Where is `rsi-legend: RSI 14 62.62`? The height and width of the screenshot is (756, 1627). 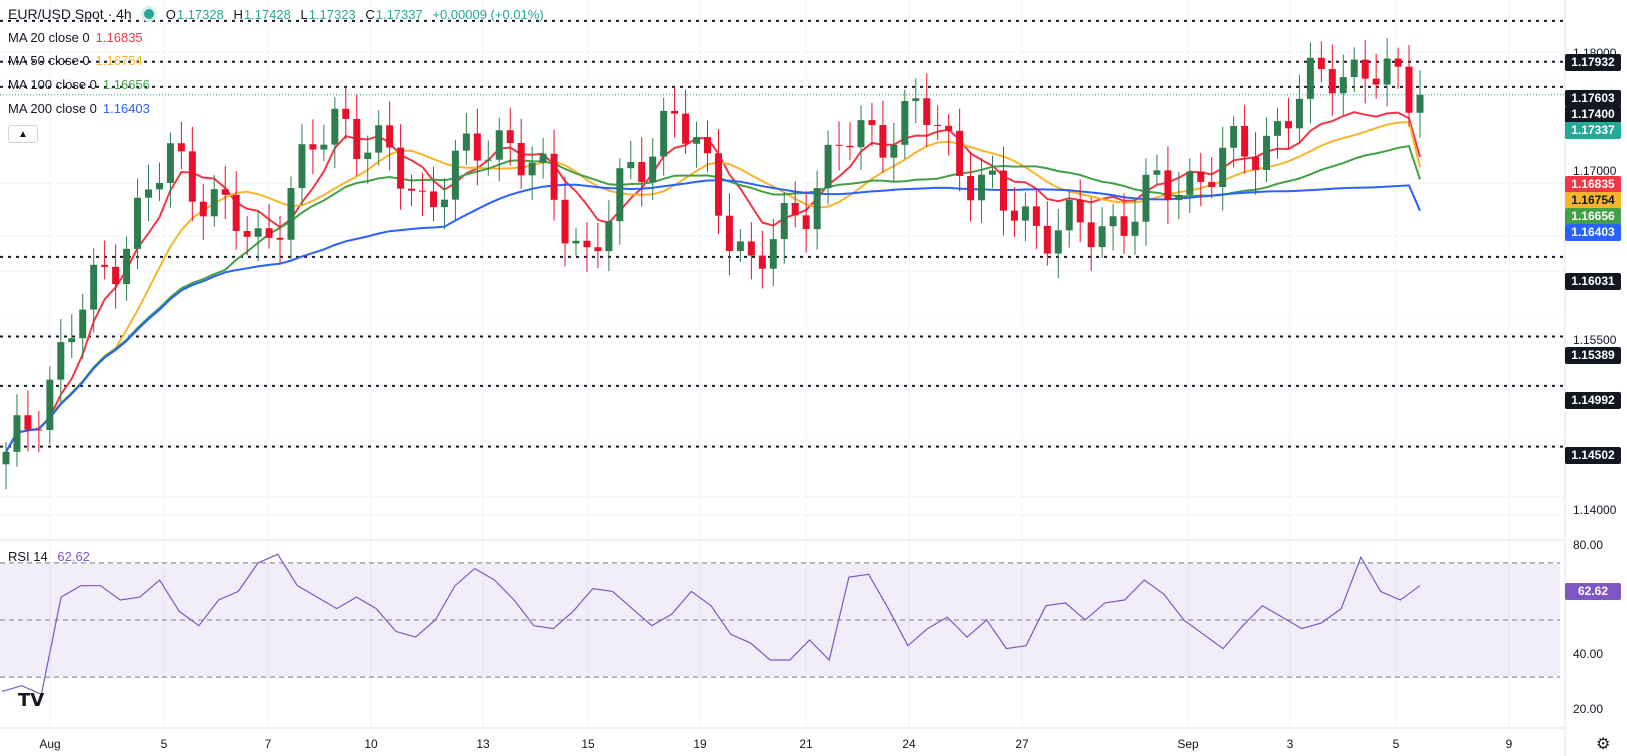
rsi-legend: RSI 14 62.62 is located at coordinates (49, 556).